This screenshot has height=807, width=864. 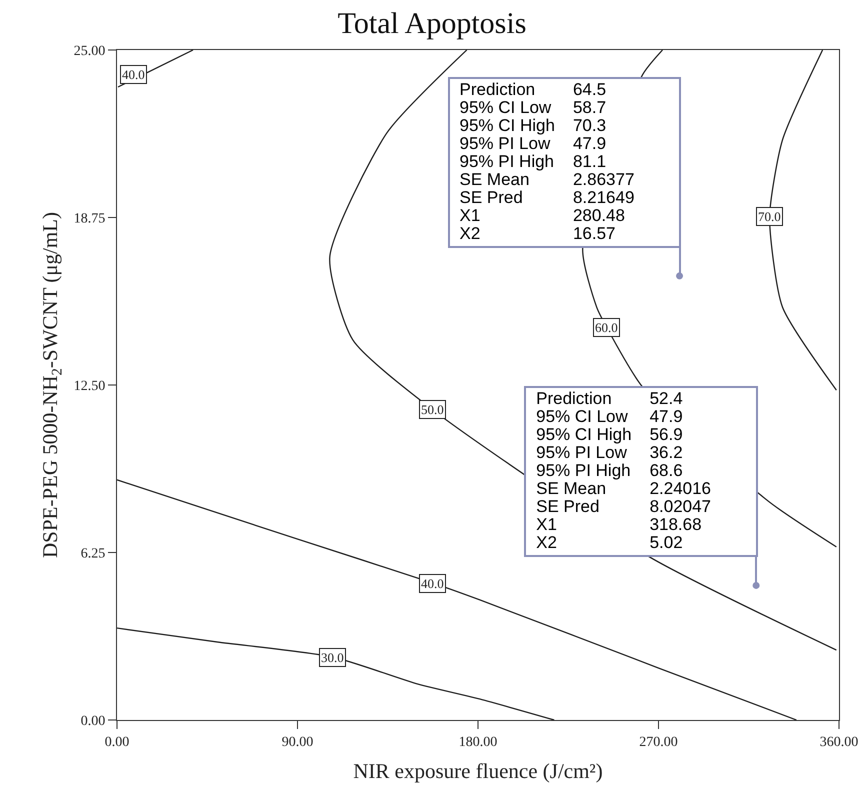 I want to click on x-tick-label: 180.00, so click(x=478, y=742).